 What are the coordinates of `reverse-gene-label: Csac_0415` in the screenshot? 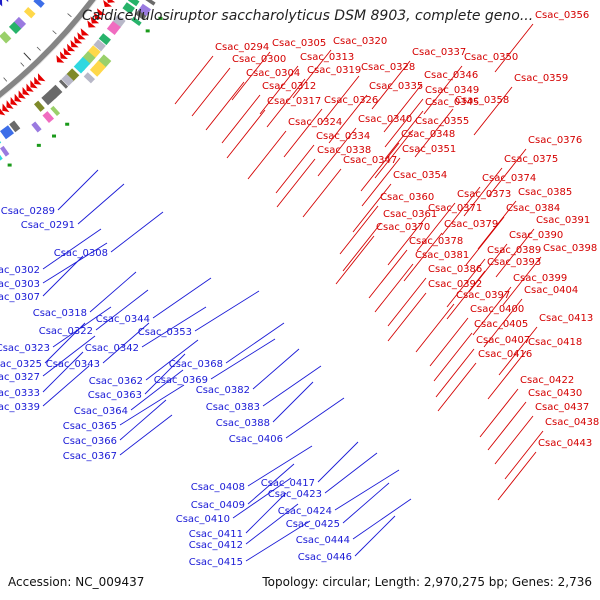 It's located at (216, 562).